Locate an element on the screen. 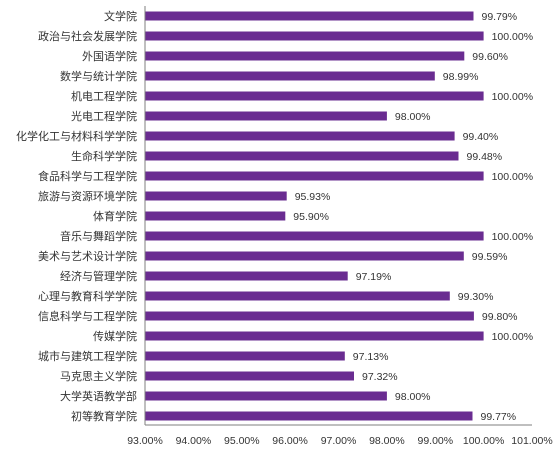 The image size is (555, 450). category-label: 体育学院 is located at coordinates (115, 216).